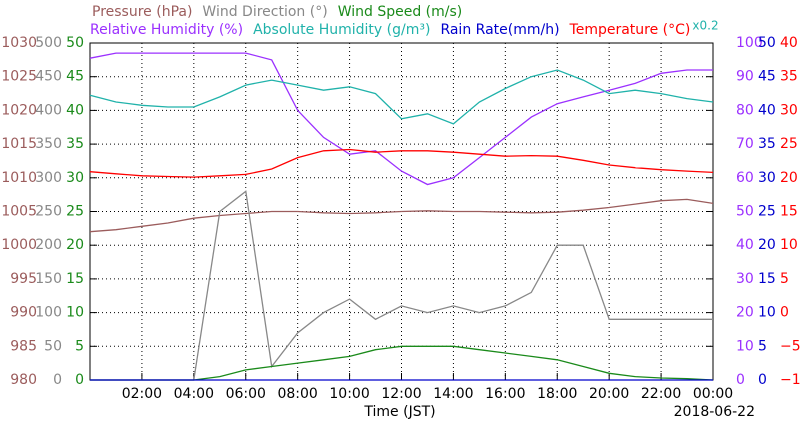 This screenshot has width=800, height=438. Describe the element at coordinates (48, 178) in the screenshot. I see `y-tick-label: 300` at that location.